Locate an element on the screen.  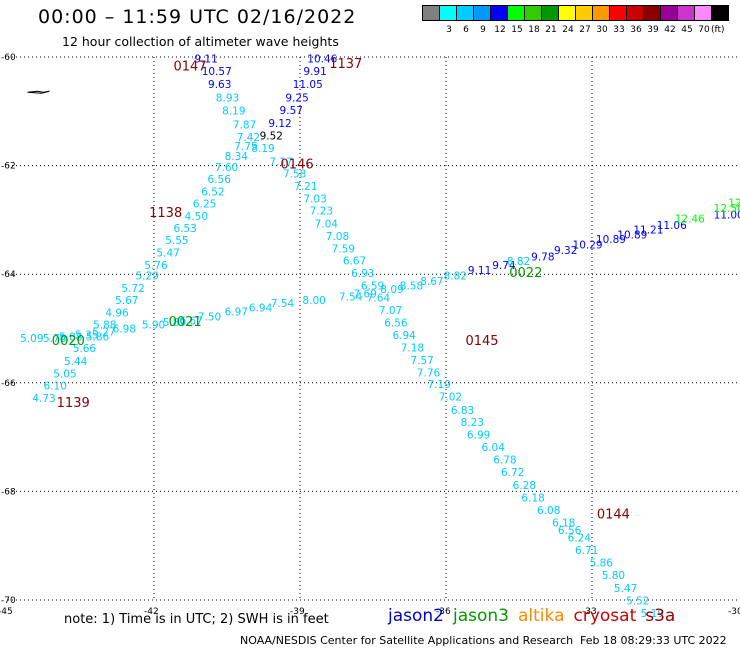
wave-height-label: 11.05 is located at coordinates (308, 85).